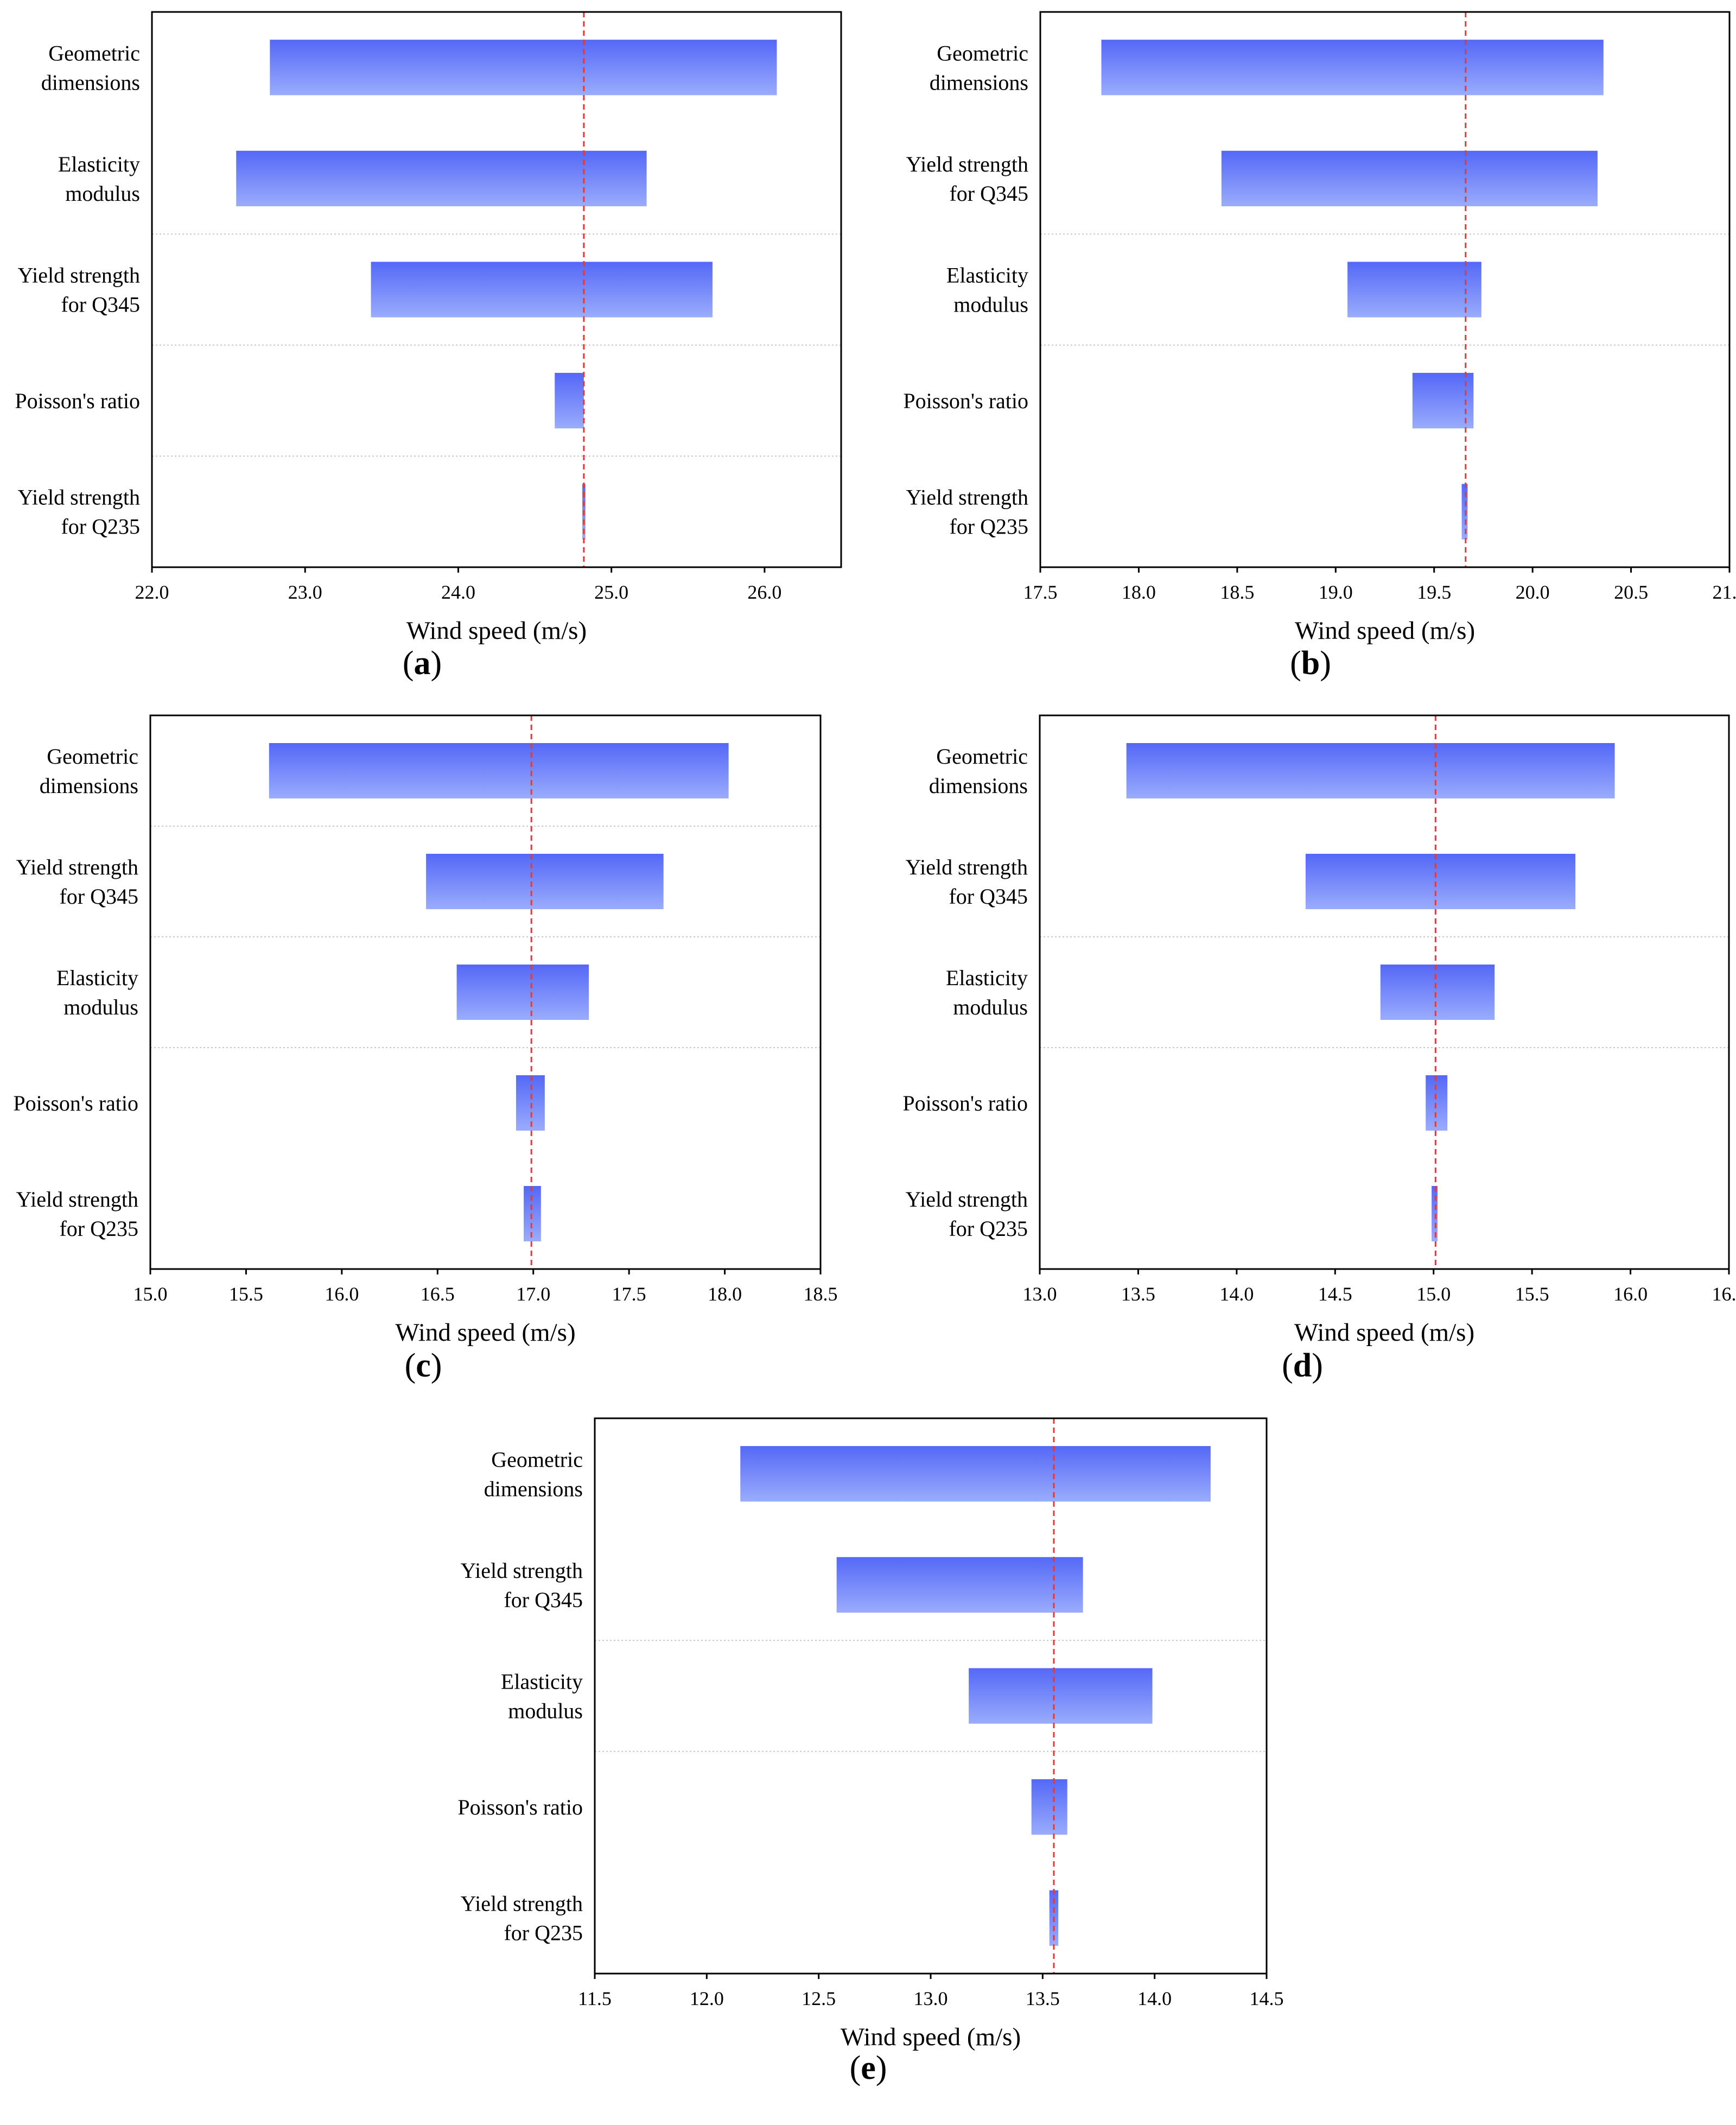 The image size is (1736, 2125). What do you see at coordinates (1533, 592) in the screenshot?
I see `x-tick-label: 20.0` at bounding box center [1533, 592].